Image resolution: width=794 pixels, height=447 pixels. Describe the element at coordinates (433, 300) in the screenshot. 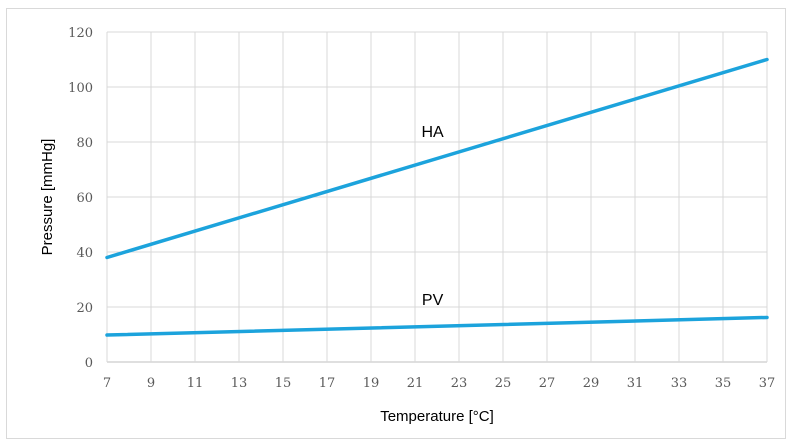

I see `series-label-pv: PV` at that location.